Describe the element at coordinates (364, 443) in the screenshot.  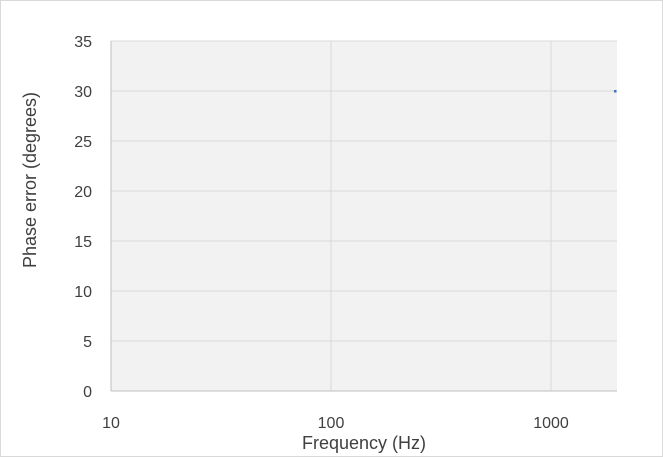
I see `x-axis-title: Frequency (Hz)` at that location.